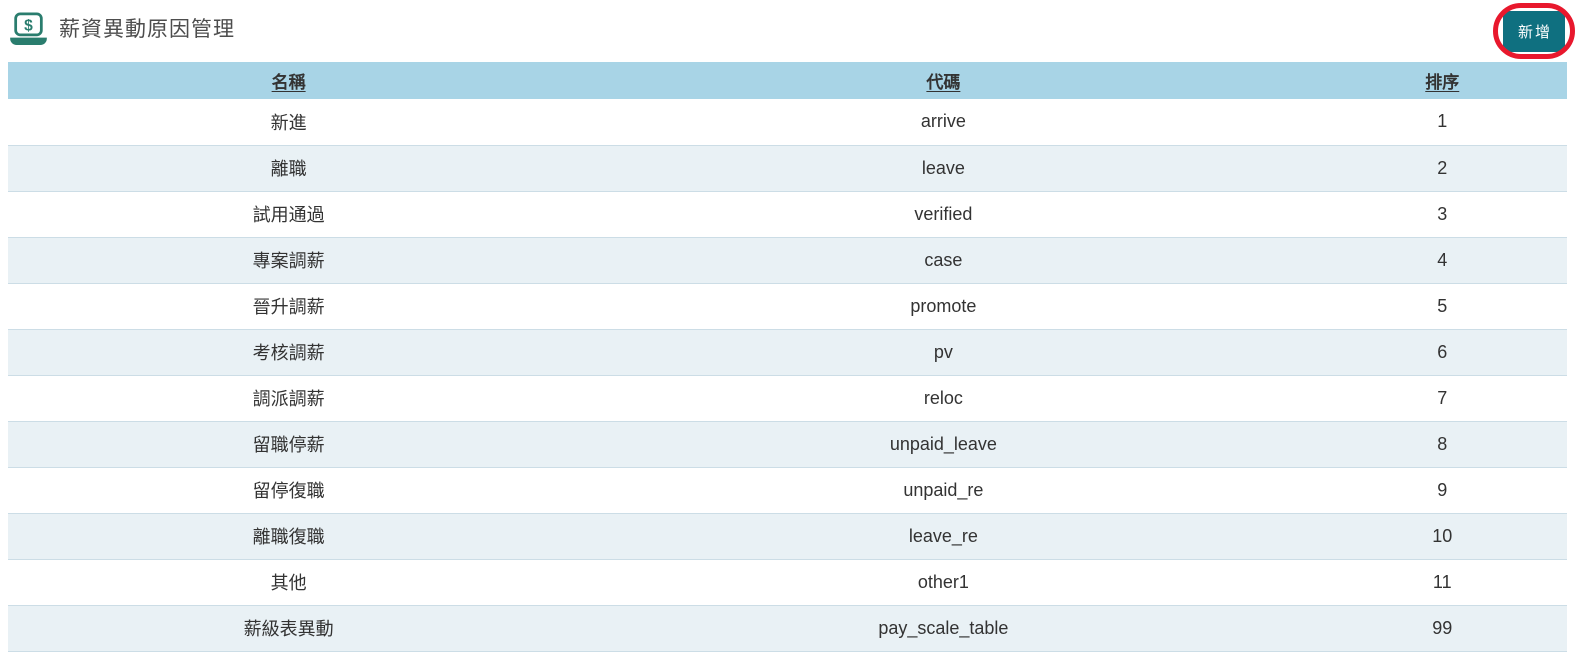  Describe the element at coordinates (289, 398) in the screenshot. I see `cell-name: 調派調薪` at that location.